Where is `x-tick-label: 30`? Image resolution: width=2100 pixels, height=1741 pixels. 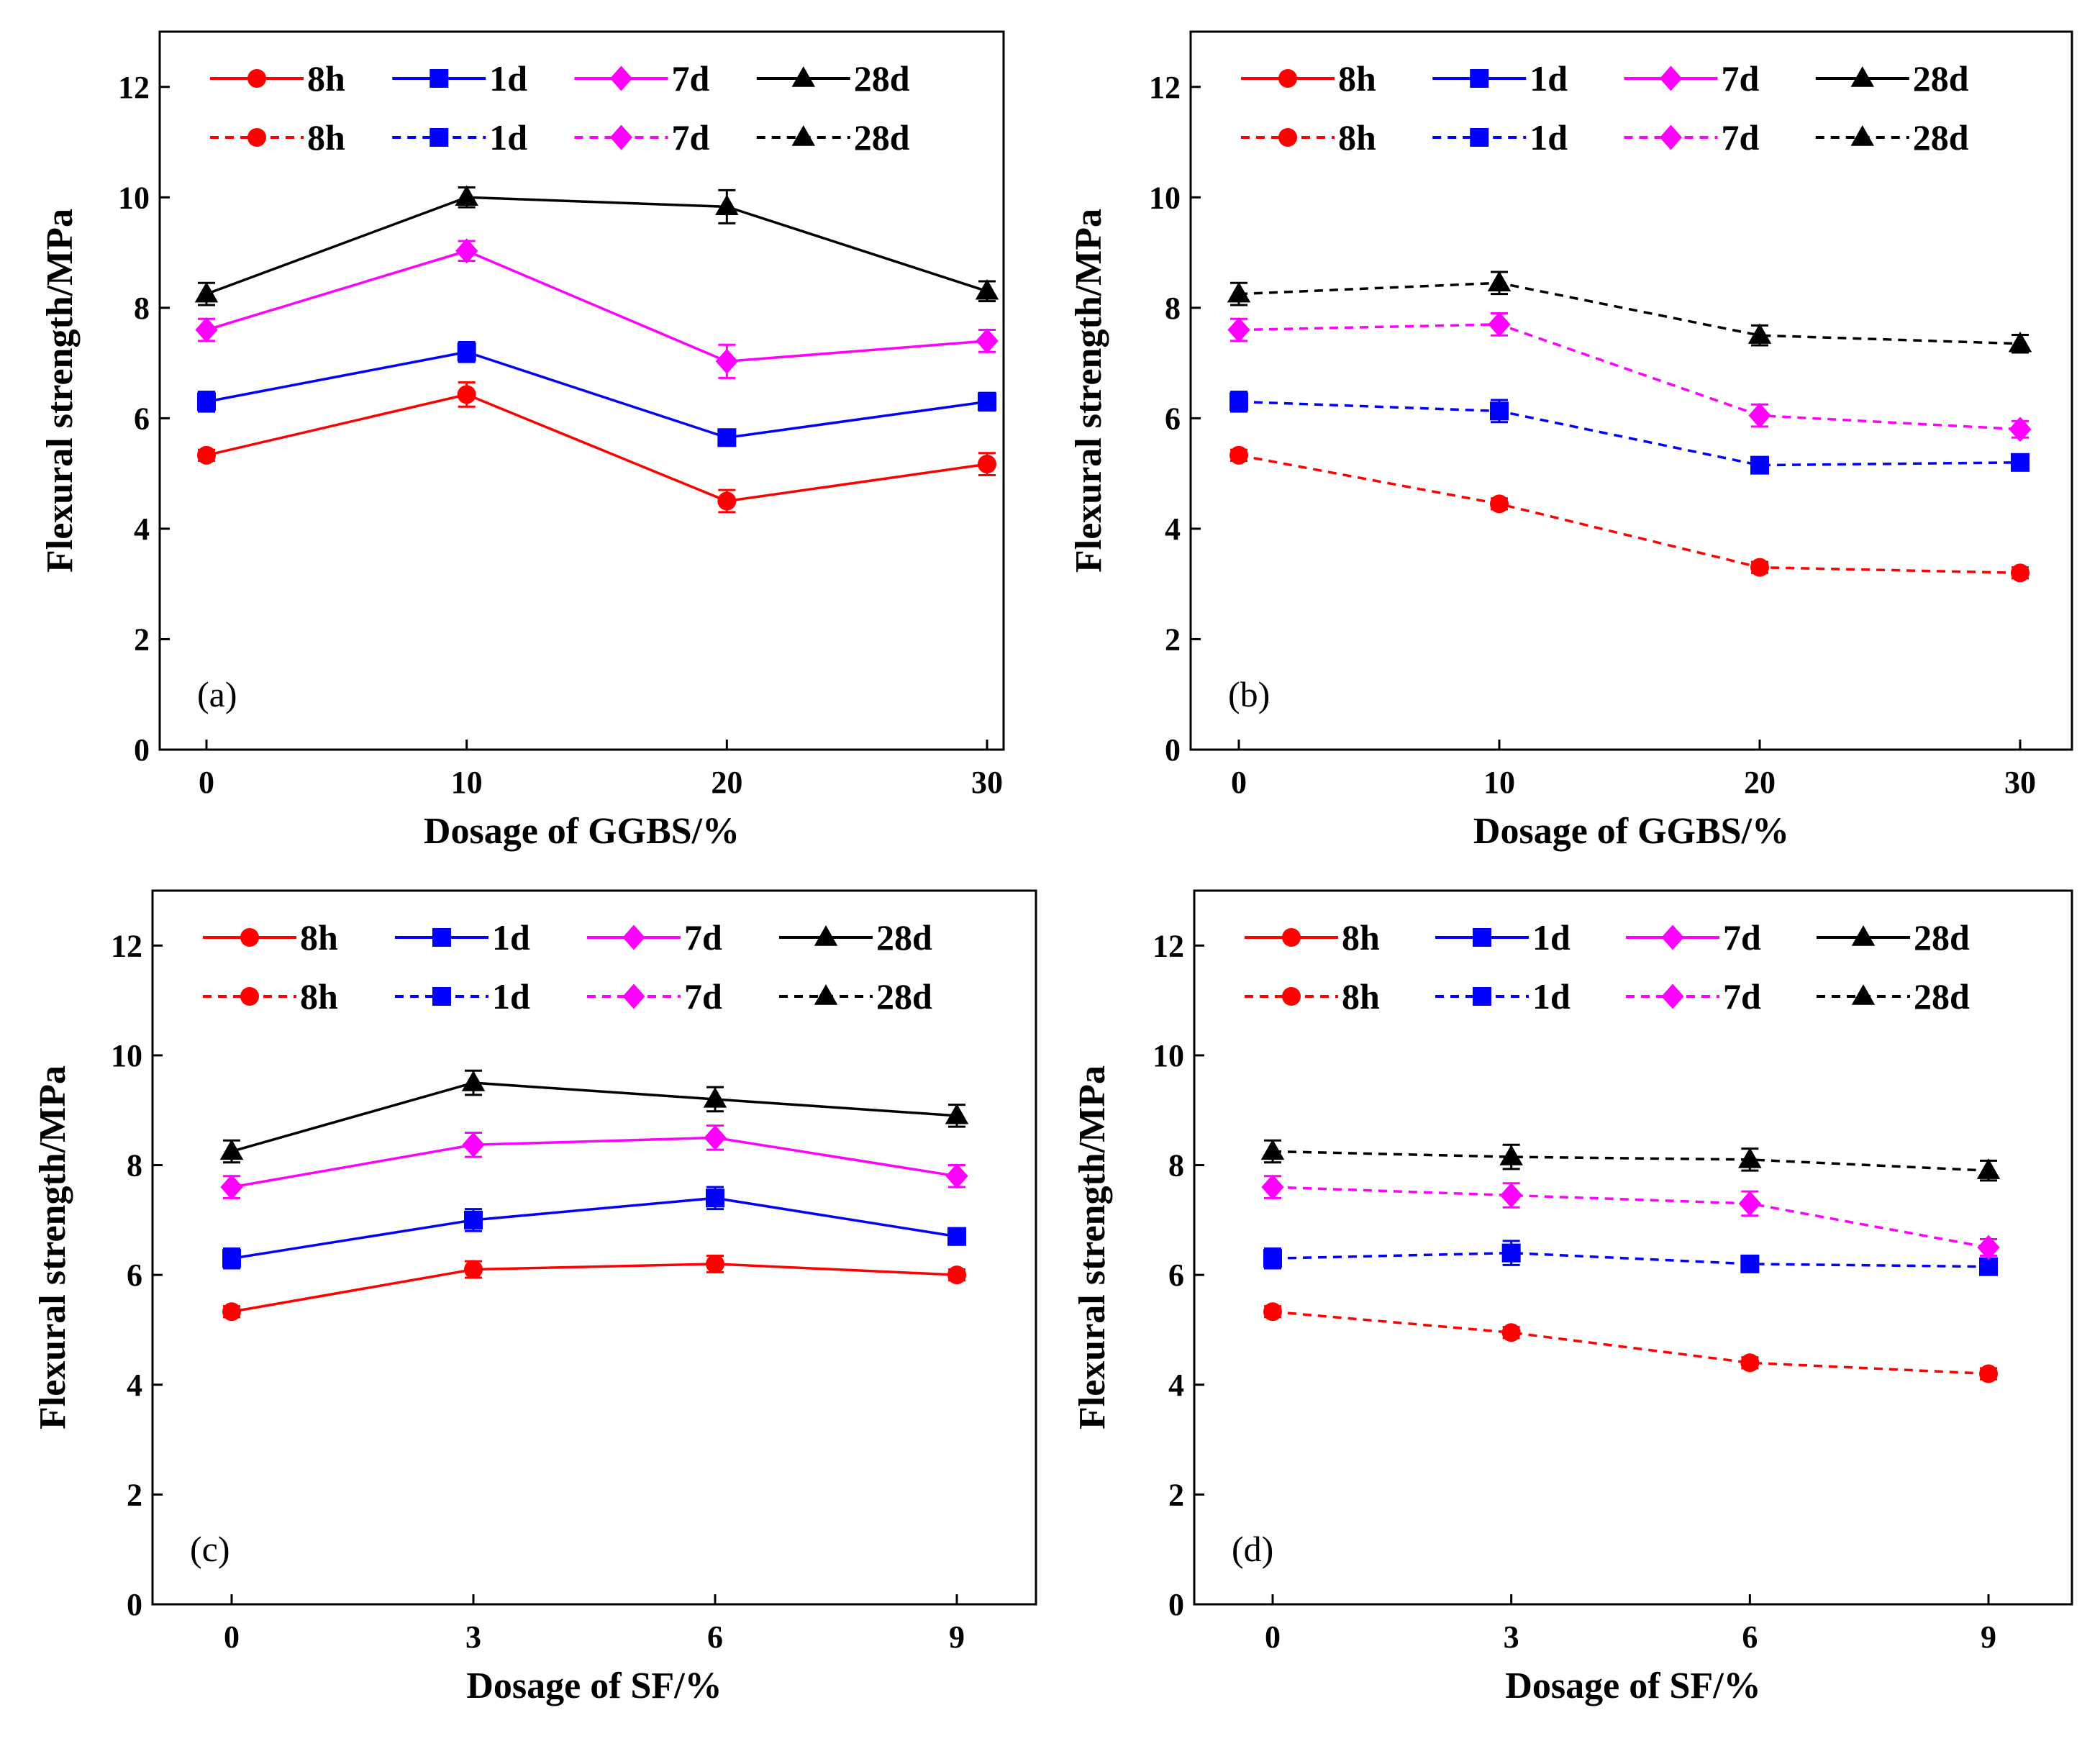 x-tick-label: 30 is located at coordinates (987, 782).